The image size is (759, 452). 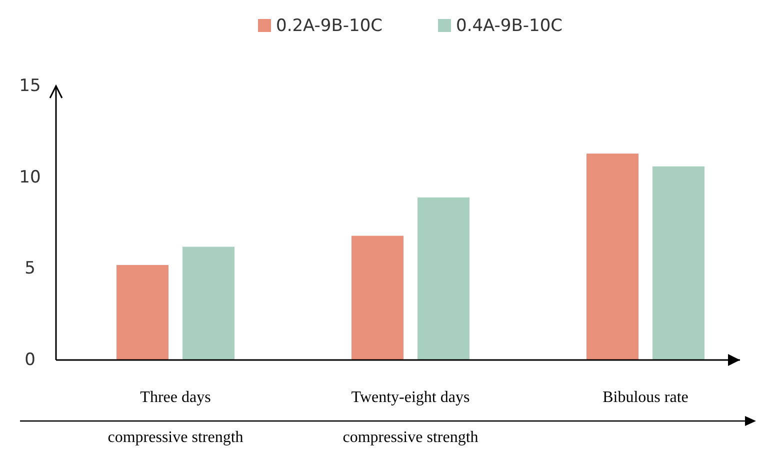 I want to click on legend-label: 0.2A-9B-10C, so click(x=329, y=26).